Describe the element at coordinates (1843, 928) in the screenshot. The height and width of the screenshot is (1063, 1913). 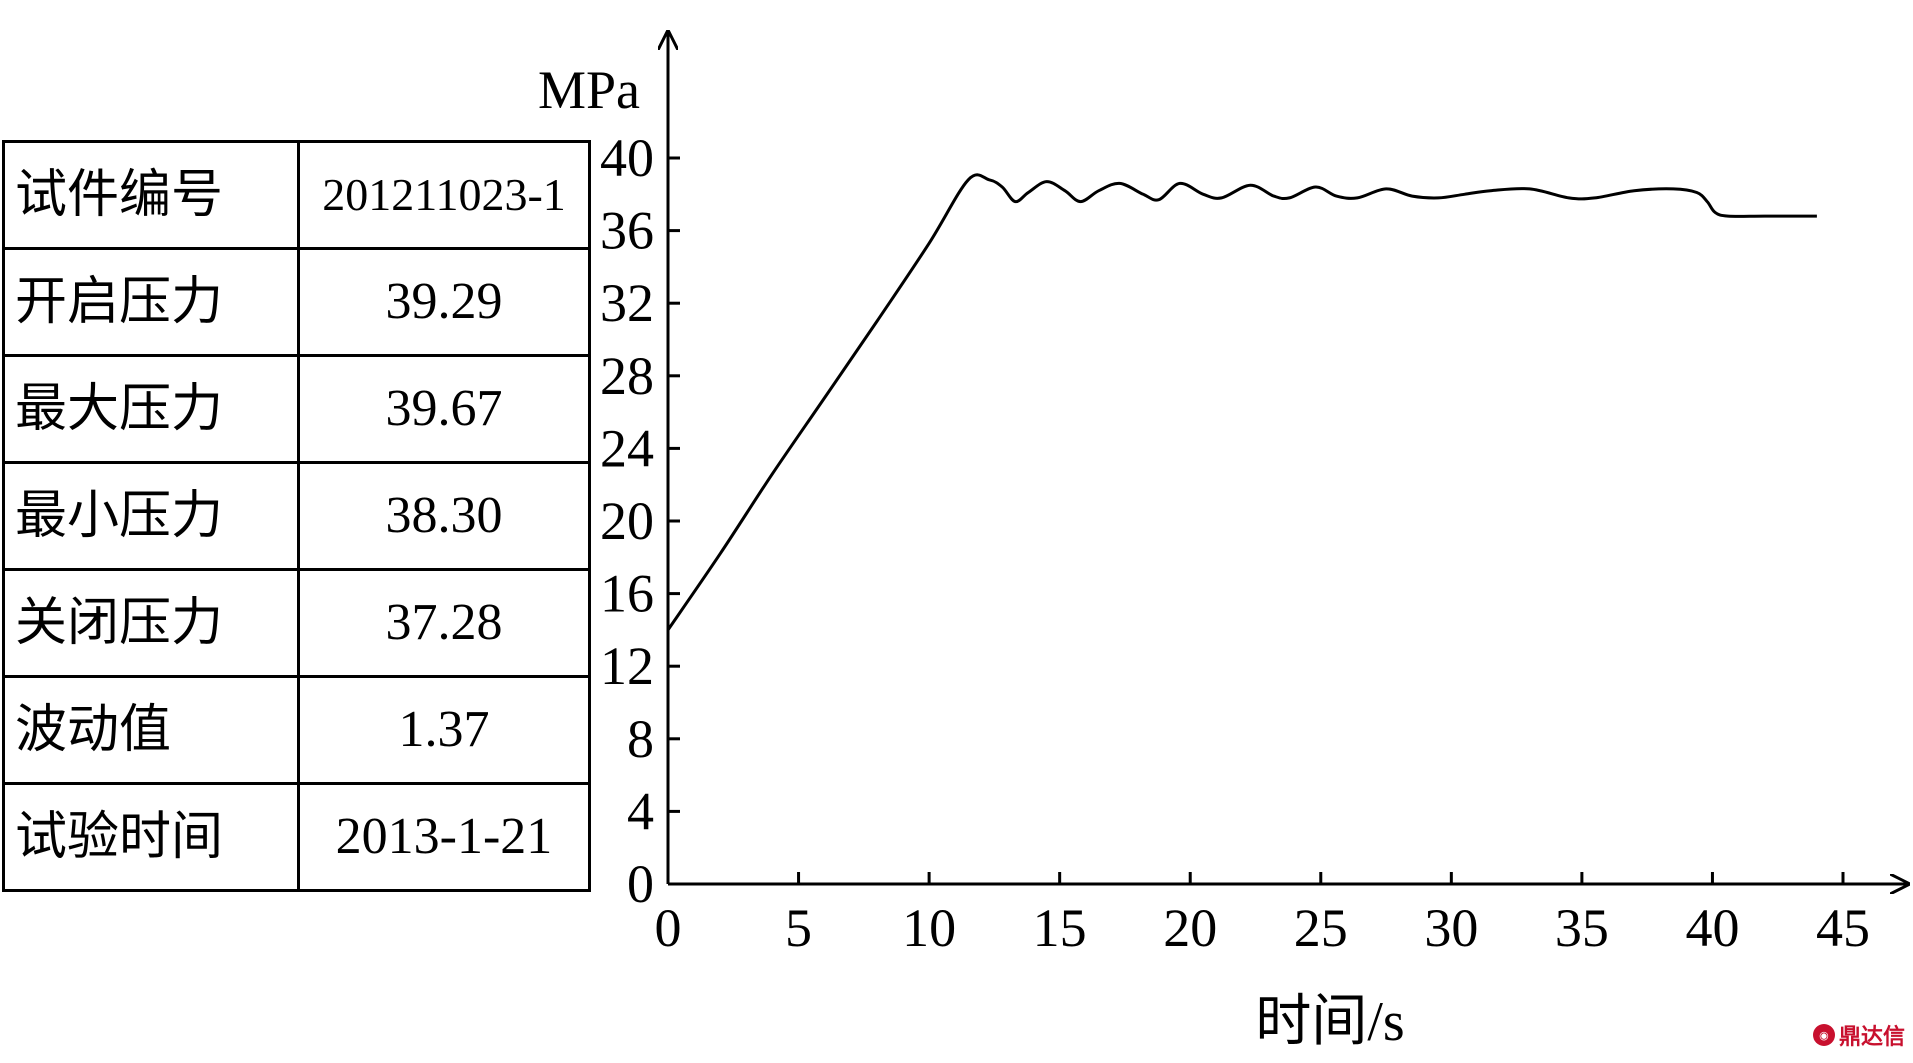
I see `x-tick-label: 45` at that location.